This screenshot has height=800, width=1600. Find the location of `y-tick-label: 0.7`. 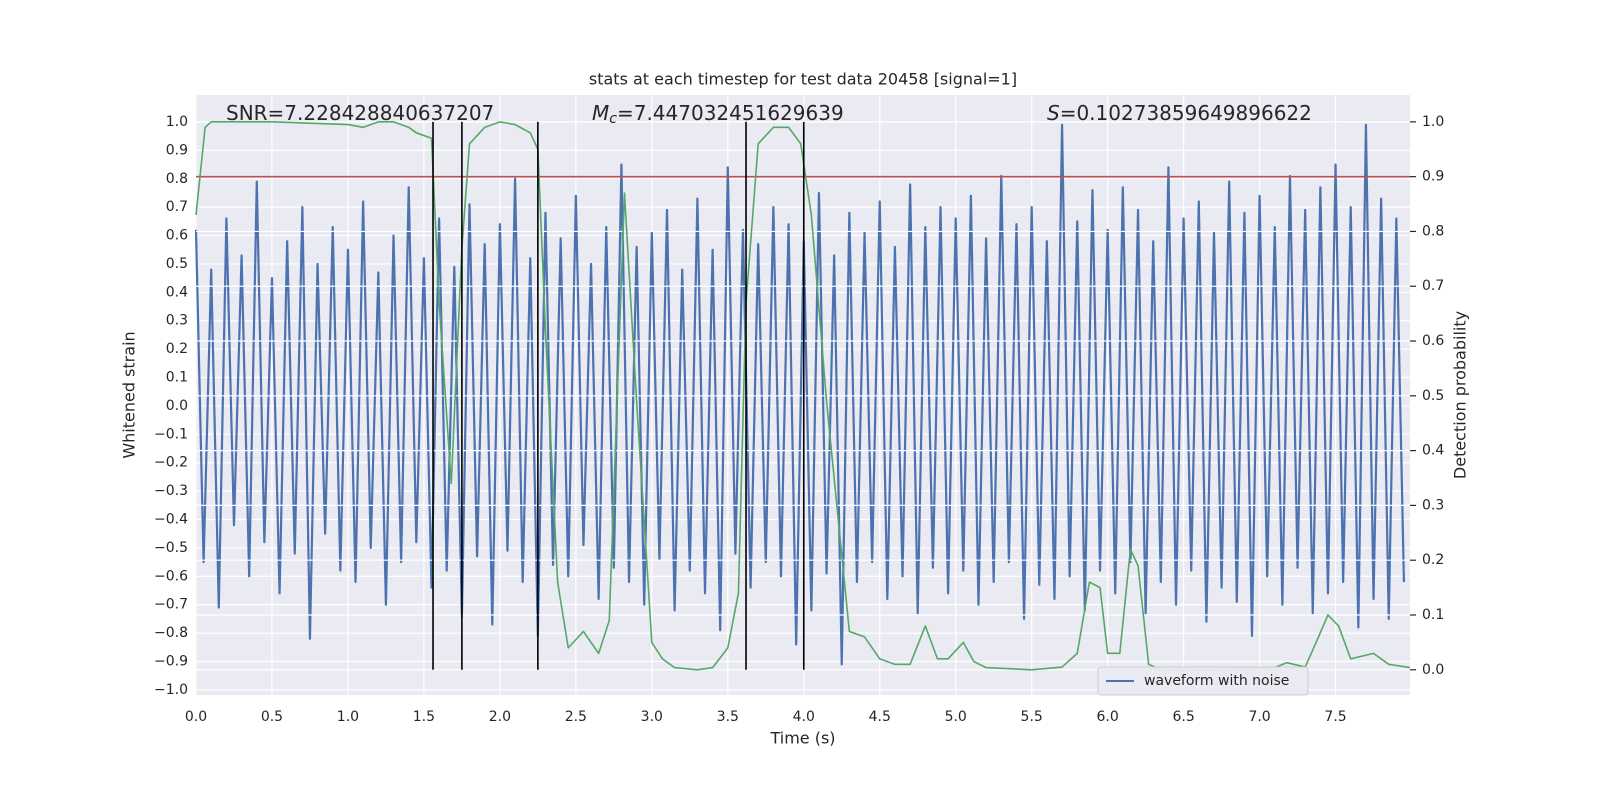

y-tick-label: 0.7 is located at coordinates (177, 207).